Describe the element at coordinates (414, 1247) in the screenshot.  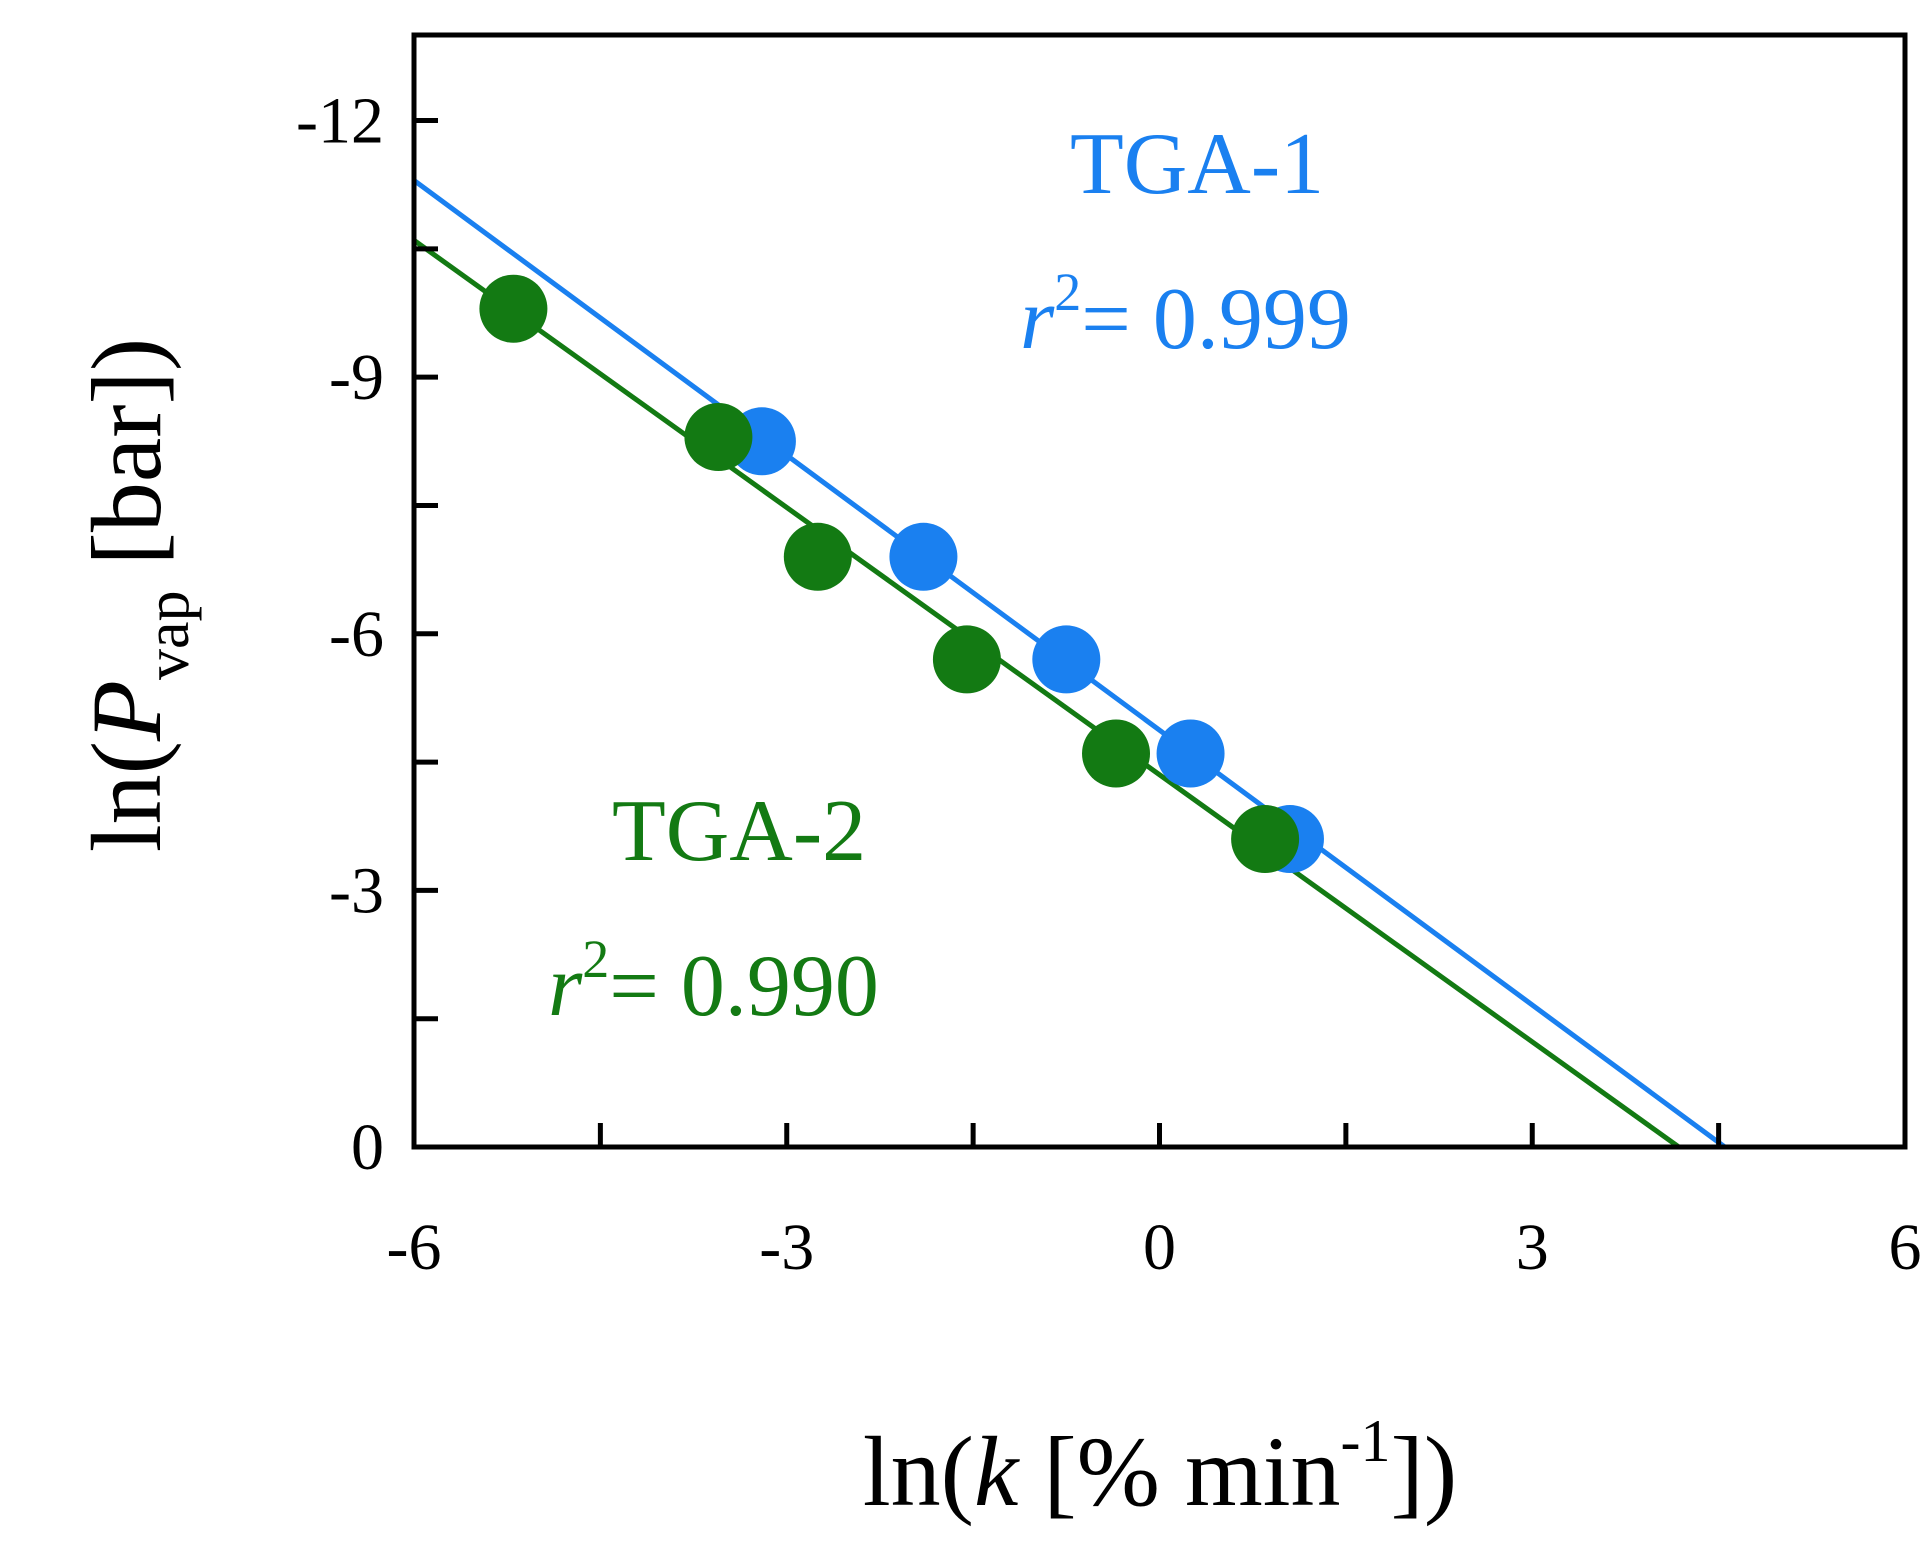
I see `x-tick-label: -6` at that location.